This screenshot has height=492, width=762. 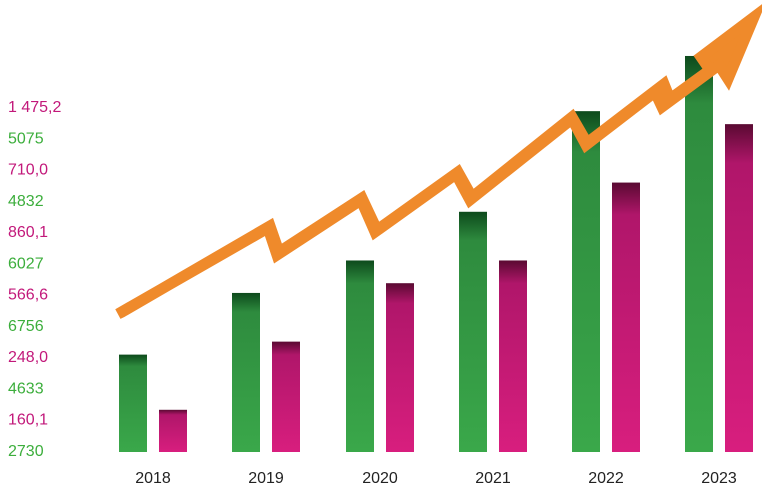 What do you see at coordinates (719, 478) in the screenshot?
I see `x-tick-label: 2023` at bounding box center [719, 478].